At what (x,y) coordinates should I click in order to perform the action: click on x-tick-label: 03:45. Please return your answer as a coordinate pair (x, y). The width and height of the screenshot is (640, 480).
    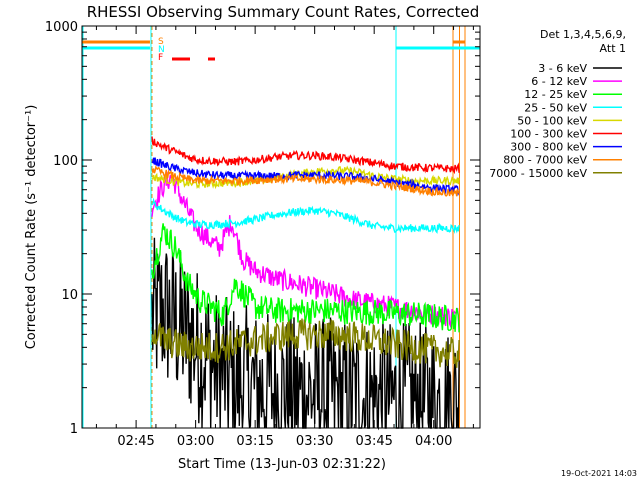
    Looking at the image, I should click on (373, 441).